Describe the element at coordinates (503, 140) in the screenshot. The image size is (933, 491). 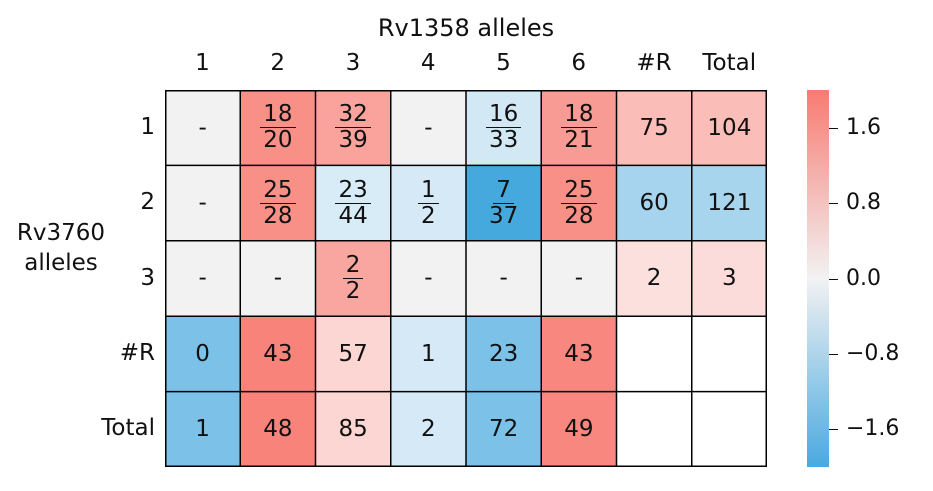
I see `fraction-denominator: 33` at that location.